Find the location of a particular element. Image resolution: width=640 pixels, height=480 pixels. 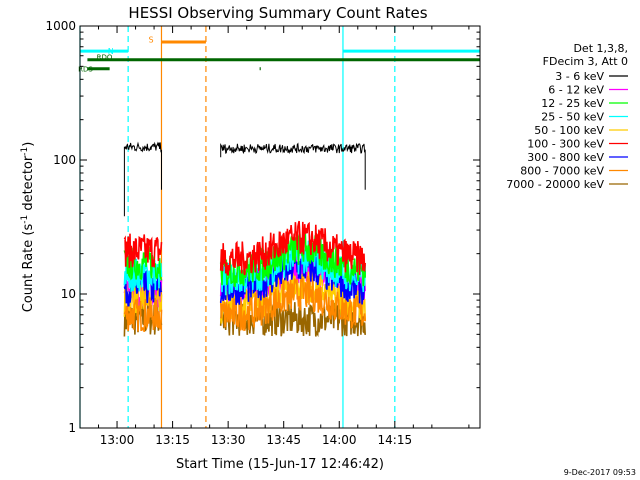

series-3to6keV-seg1 is located at coordinates (293, 166).